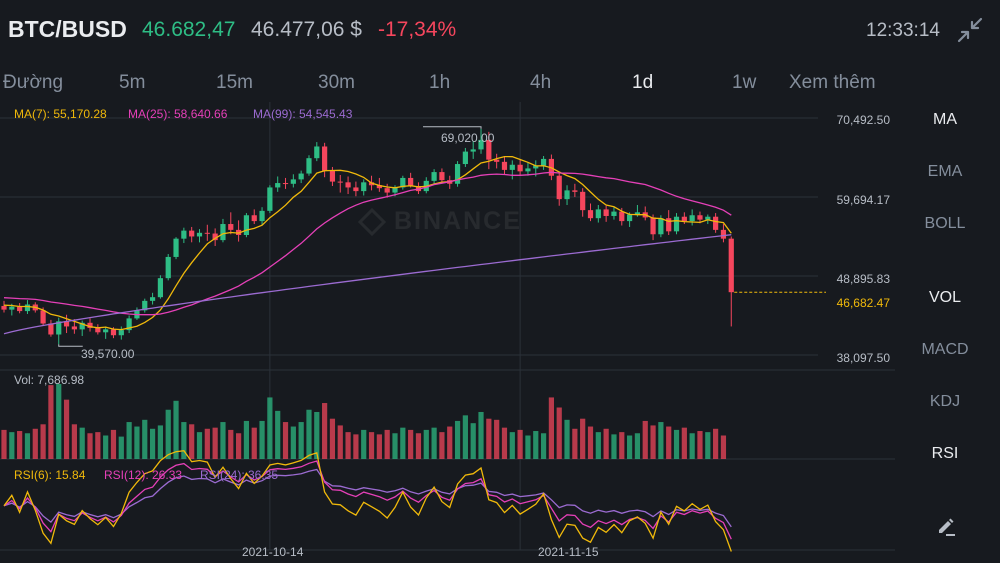 Image resolution: width=1000 pixels, height=563 pixels. I want to click on tab-1h: 1h, so click(440, 82).